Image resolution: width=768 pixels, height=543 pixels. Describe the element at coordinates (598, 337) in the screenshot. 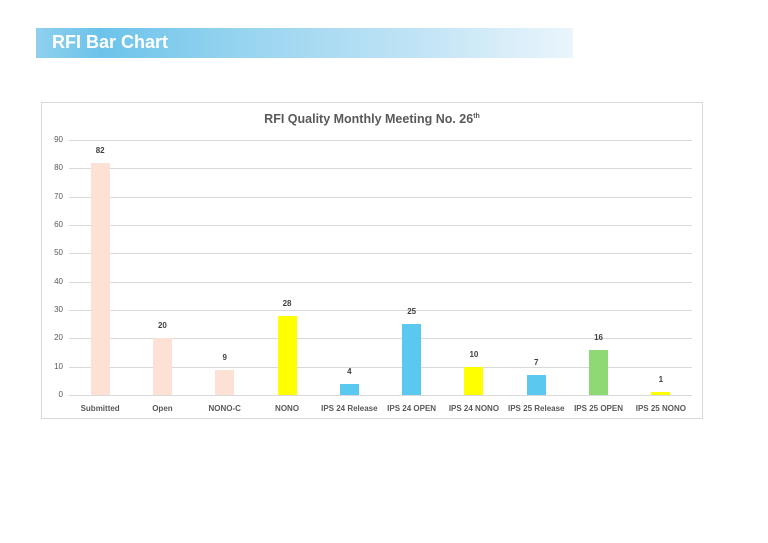

I see `data-label: 16` at that location.